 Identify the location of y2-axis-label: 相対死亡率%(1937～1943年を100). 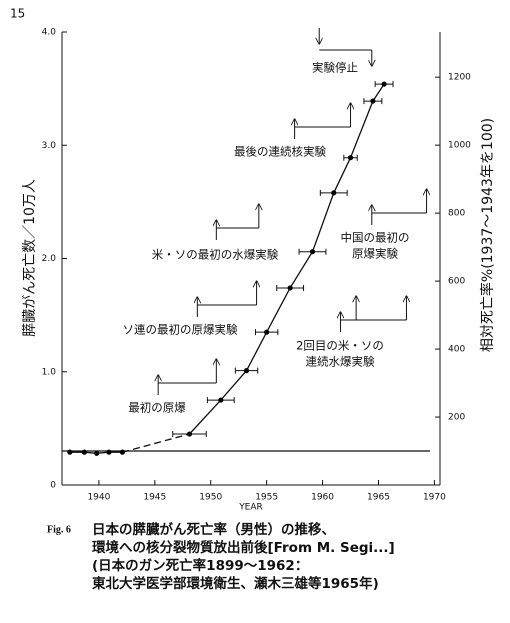
(487, 235).